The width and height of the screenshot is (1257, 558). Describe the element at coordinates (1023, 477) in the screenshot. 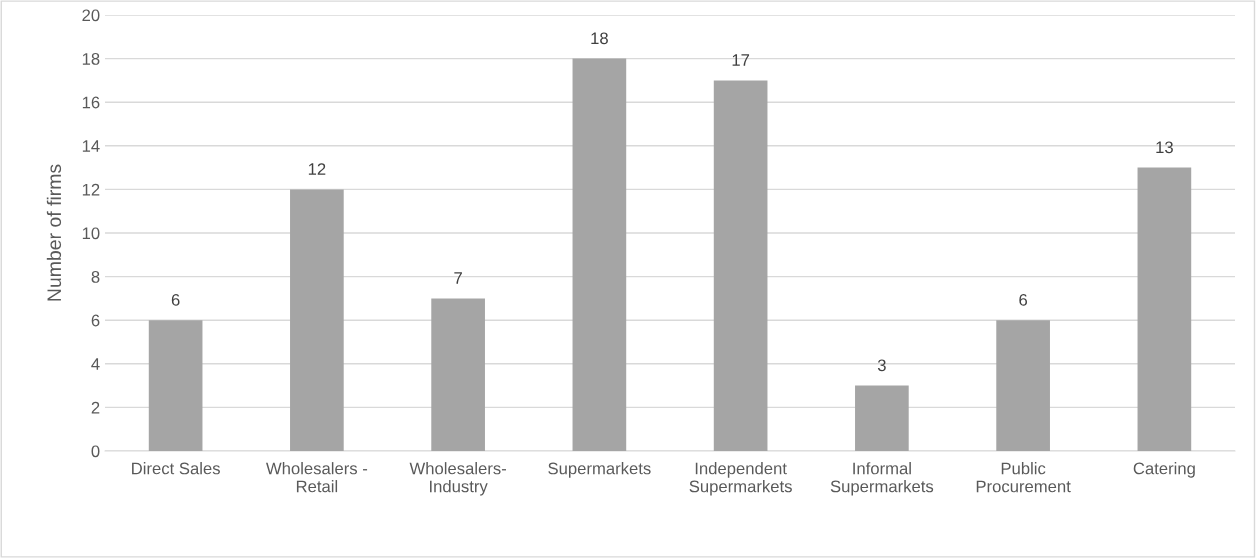

I see `x-tick-label: Public Procurement` at that location.